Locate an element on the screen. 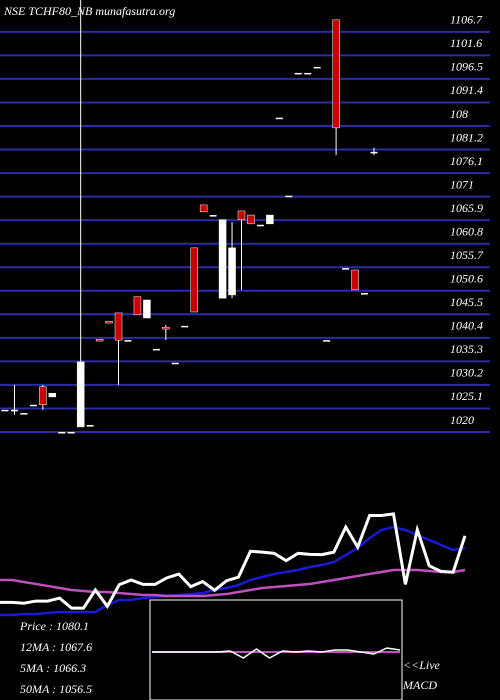 Image resolution: width=500 pixels, height=700 pixels. y-tick-label: 1030.2 is located at coordinates (466, 373).